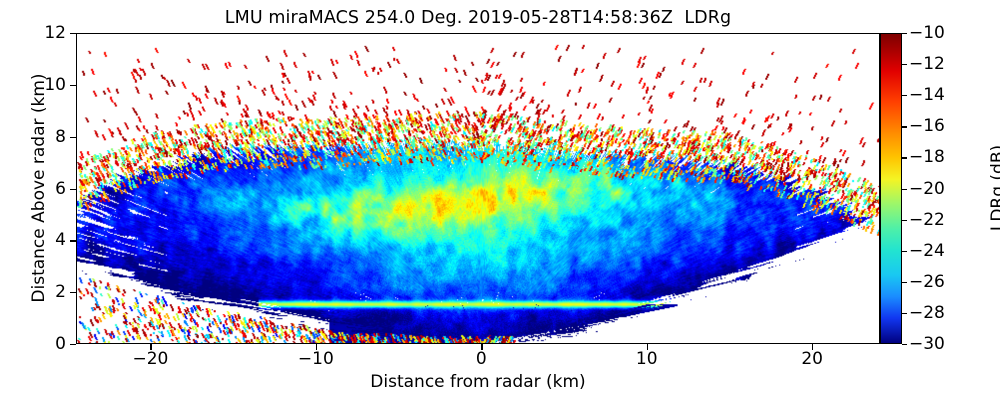 This screenshot has height=400, width=1000. I want to click on y-tick-label: 12, so click(55, 33).